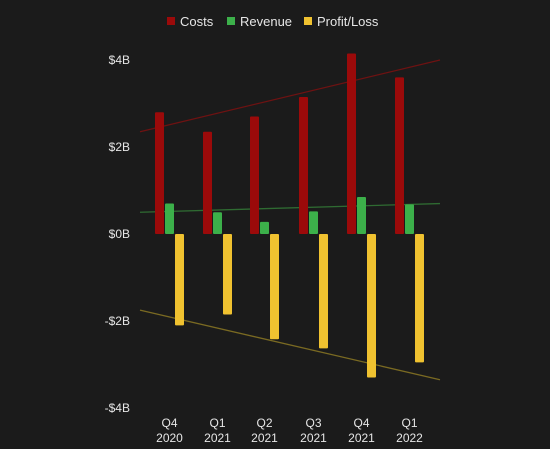 The width and height of the screenshot is (550, 449). What do you see at coordinates (290, 345) in the screenshot?
I see `trendline-profit-loss` at bounding box center [290, 345].